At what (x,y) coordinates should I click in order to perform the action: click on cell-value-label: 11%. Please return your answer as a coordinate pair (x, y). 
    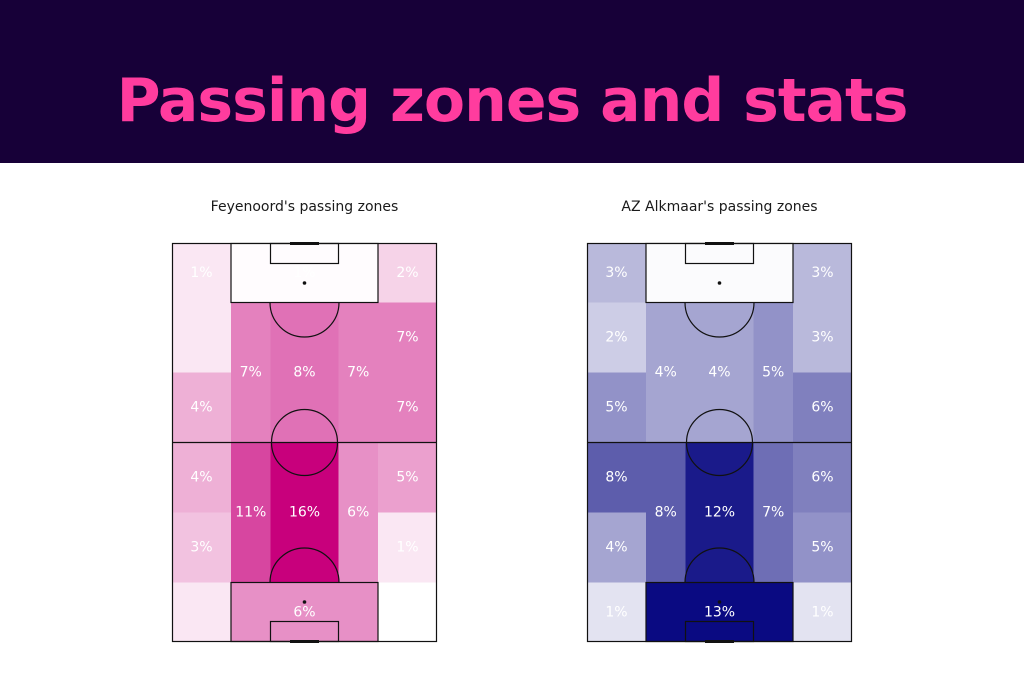
    Looking at the image, I should click on (250, 513).